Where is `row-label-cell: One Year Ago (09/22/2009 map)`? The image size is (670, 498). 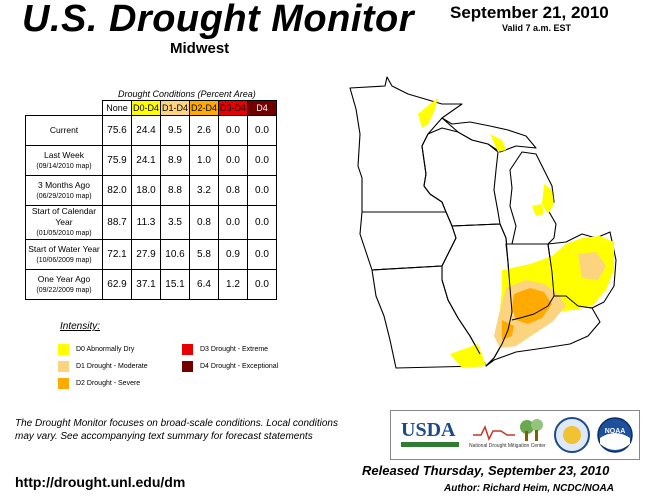
row-label-cell: One Year Ago (09/22/2009 map) is located at coordinates (64, 284).